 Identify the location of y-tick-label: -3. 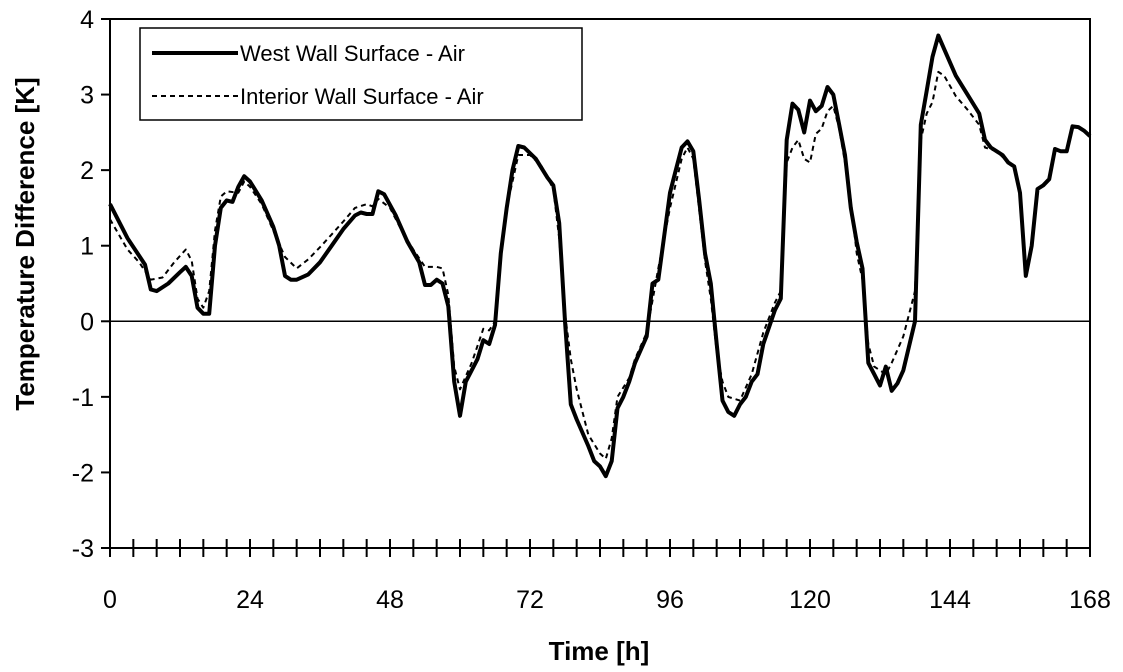
(83, 549).